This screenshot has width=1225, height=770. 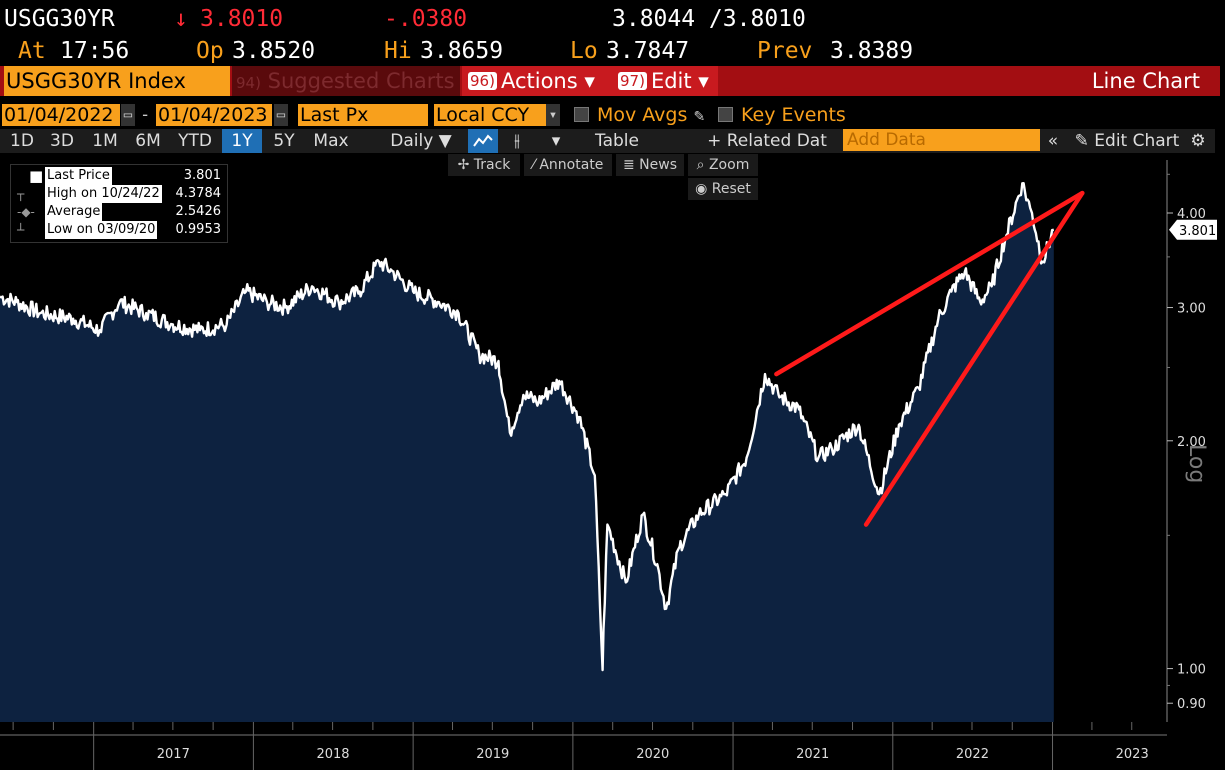 What do you see at coordinates (26, 212) in the screenshot?
I see `legend-marker-icon: -◆-` at bounding box center [26, 212].